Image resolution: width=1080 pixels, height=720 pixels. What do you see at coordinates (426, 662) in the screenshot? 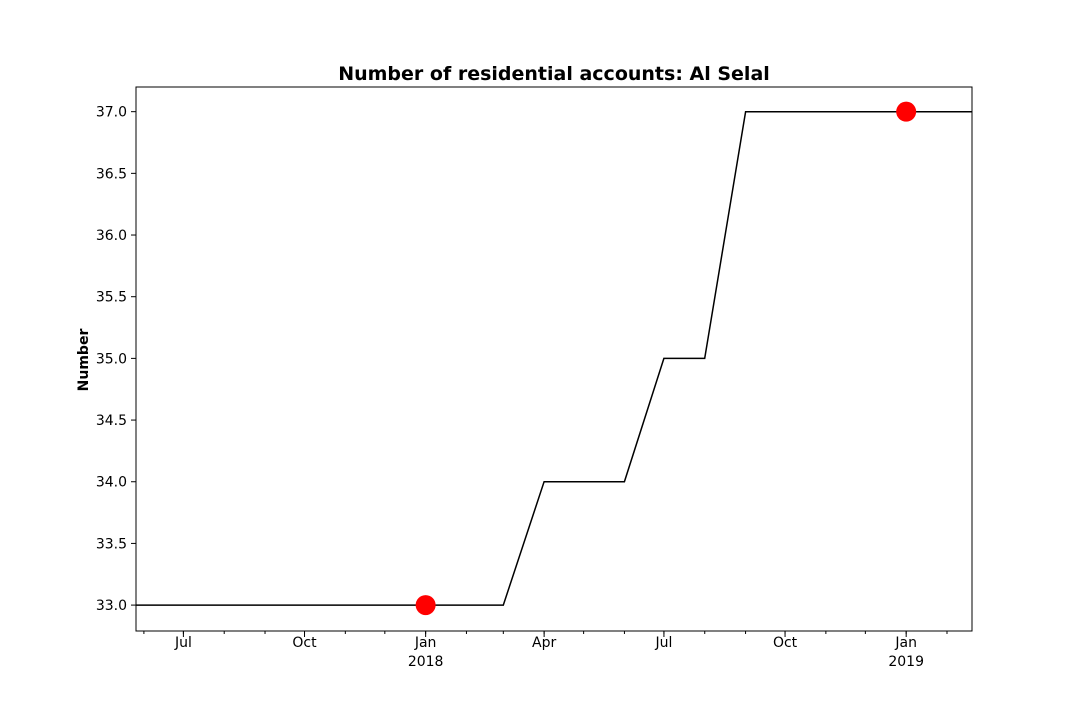
I see `x-tick-year-label: 2018` at bounding box center [426, 662].